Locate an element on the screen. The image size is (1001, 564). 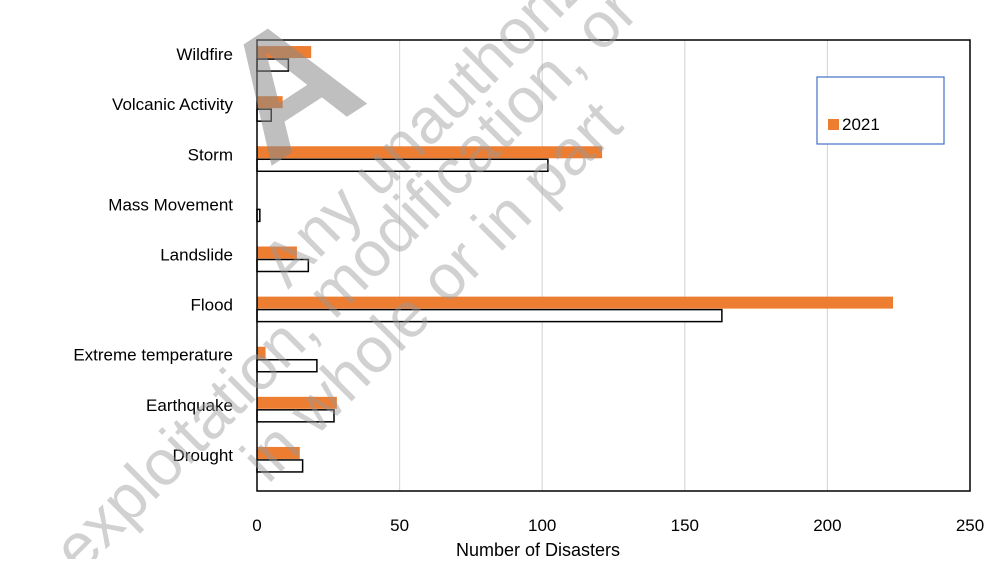
bar-series-2021-volcanic-activity is located at coordinates (270, 102).